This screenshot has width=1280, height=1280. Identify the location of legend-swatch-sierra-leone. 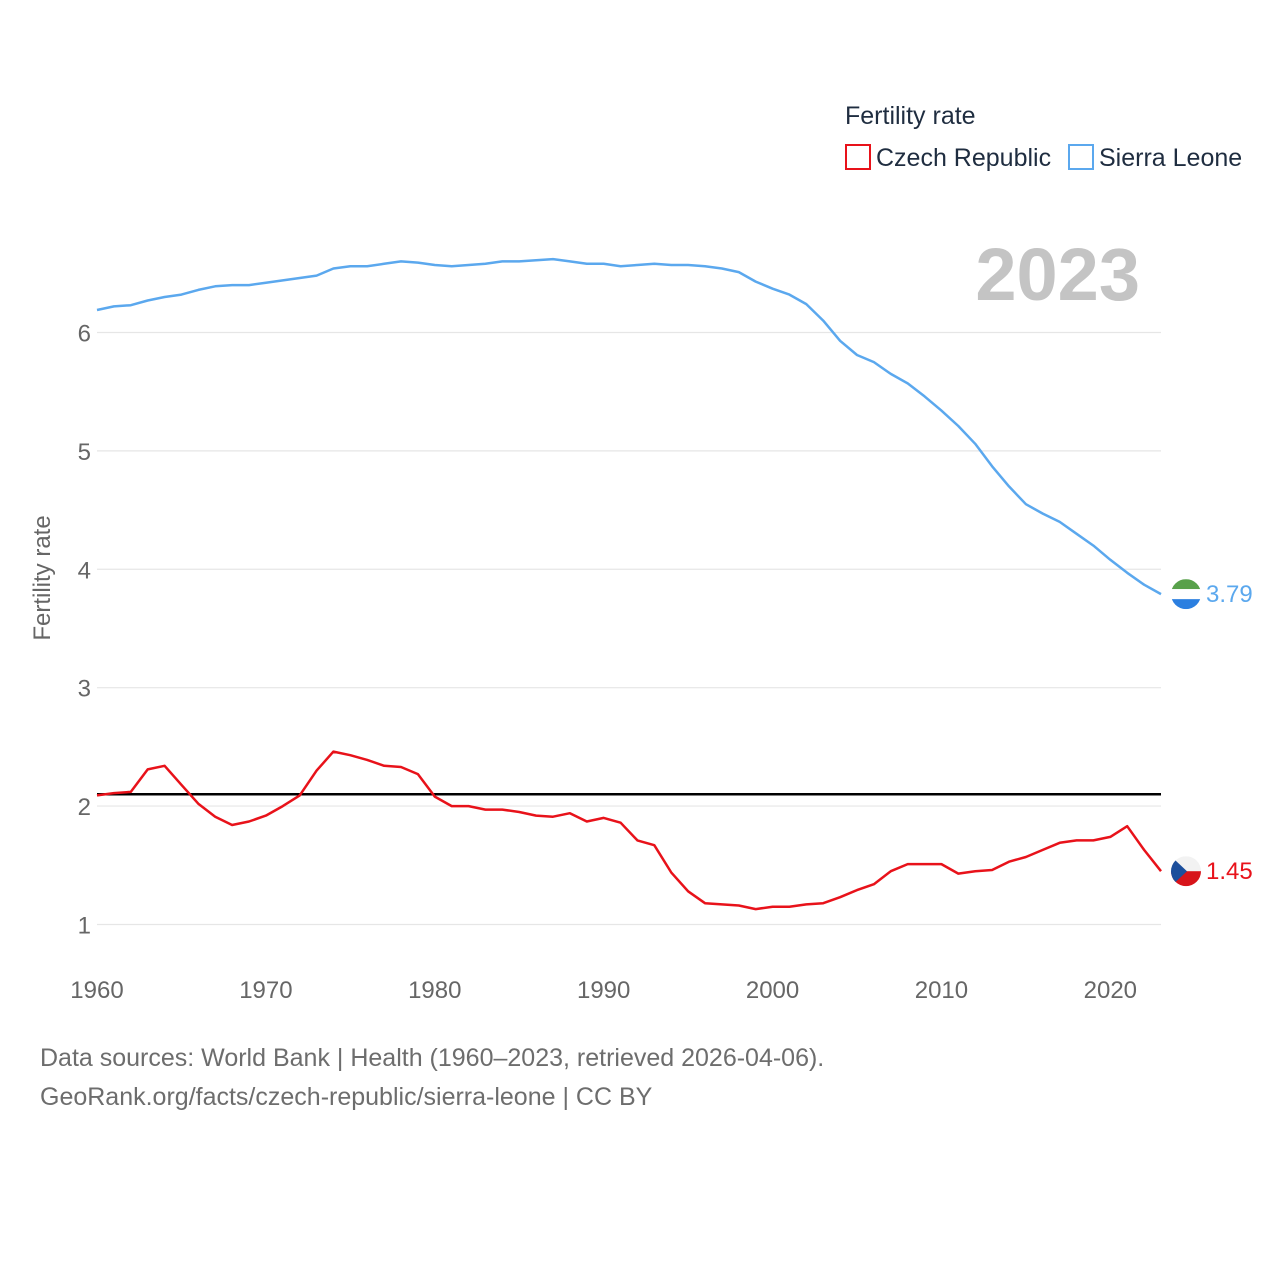
(1081, 157).